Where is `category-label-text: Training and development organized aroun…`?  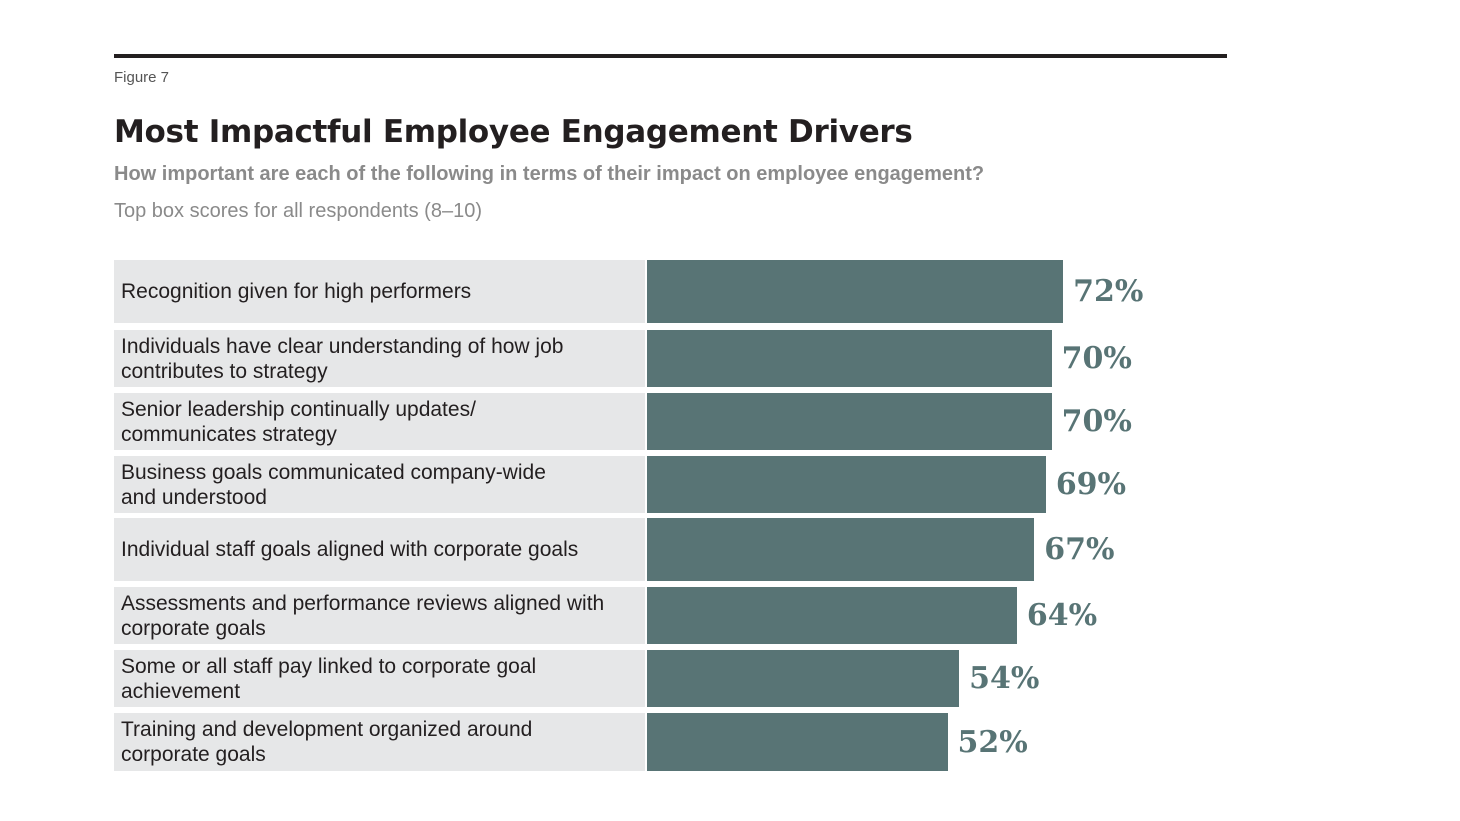 category-label-text: Training and development organized aroun… is located at coordinates (327, 742).